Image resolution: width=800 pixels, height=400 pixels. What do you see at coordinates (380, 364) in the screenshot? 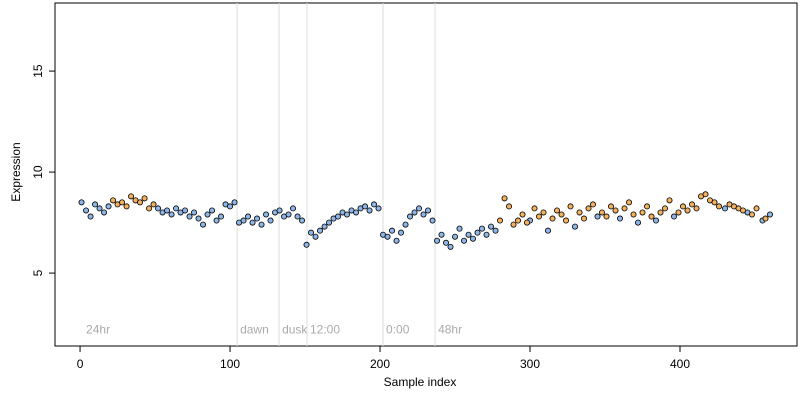
I see `x-tick-label: 200` at bounding box center [380, 364].